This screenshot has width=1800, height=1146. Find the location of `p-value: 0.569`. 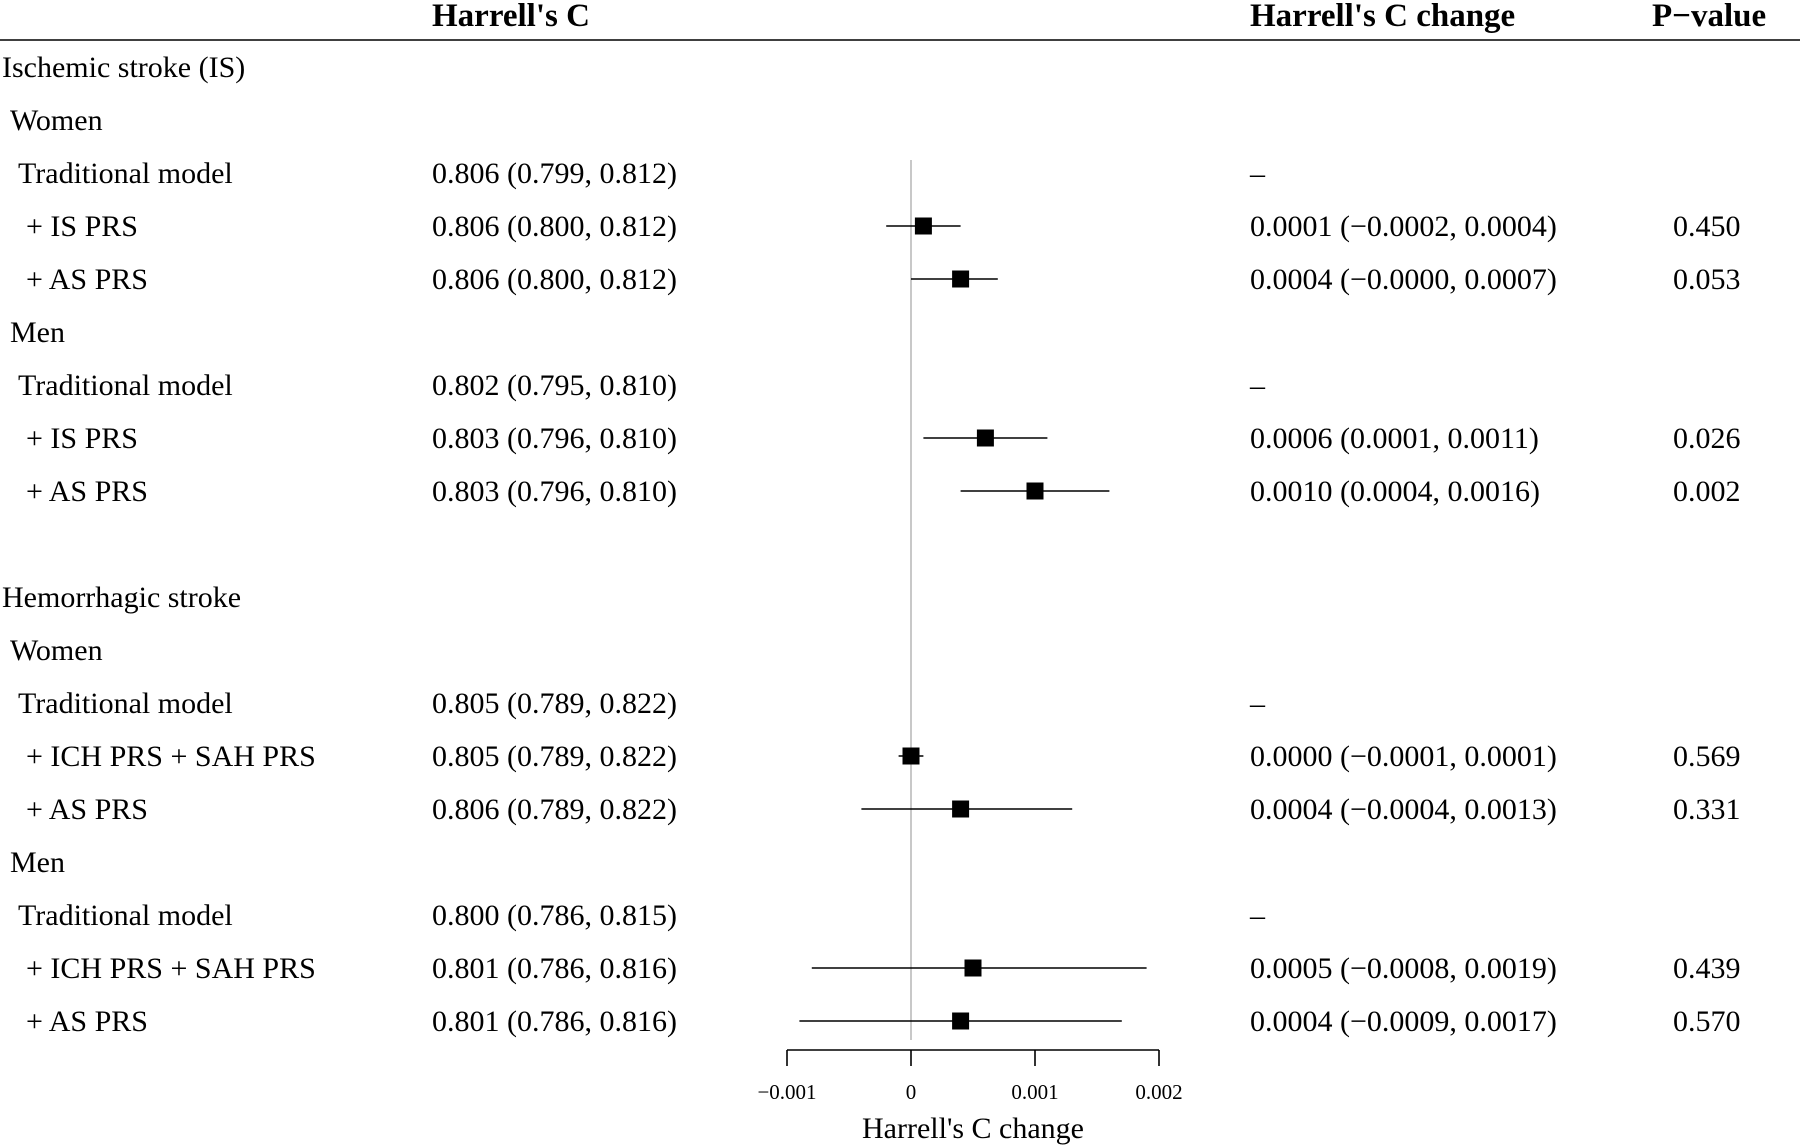

p-value: 0.569 is located at coordinates (1707, 756).